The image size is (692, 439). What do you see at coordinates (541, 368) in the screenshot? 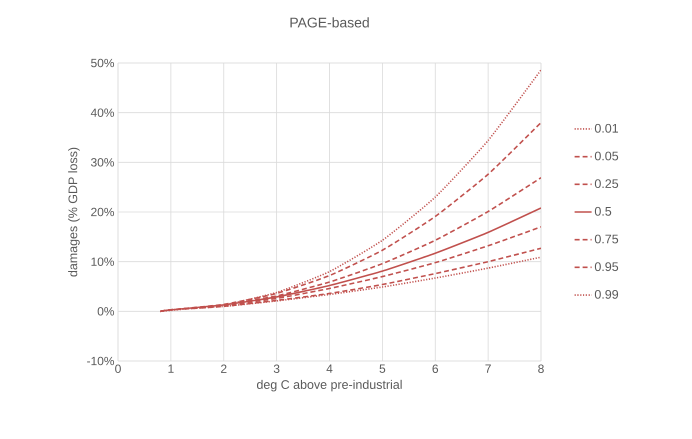
I see `x-tick-label: 8` at bounding box center [541, 368].